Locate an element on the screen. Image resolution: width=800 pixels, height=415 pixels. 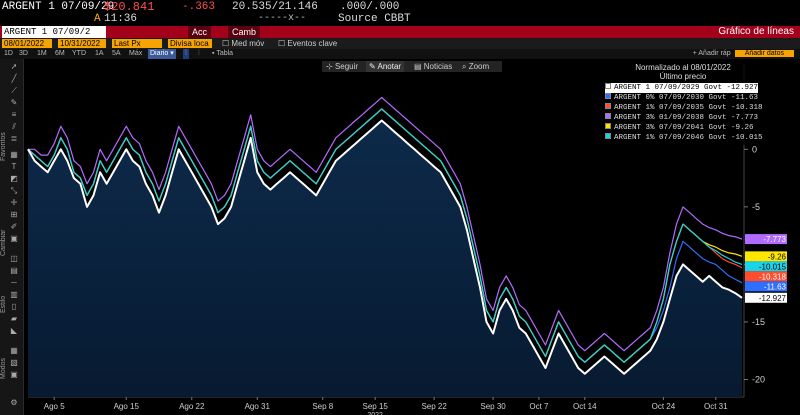
fill-icon: ▣ is located at coordinates (14, 238).